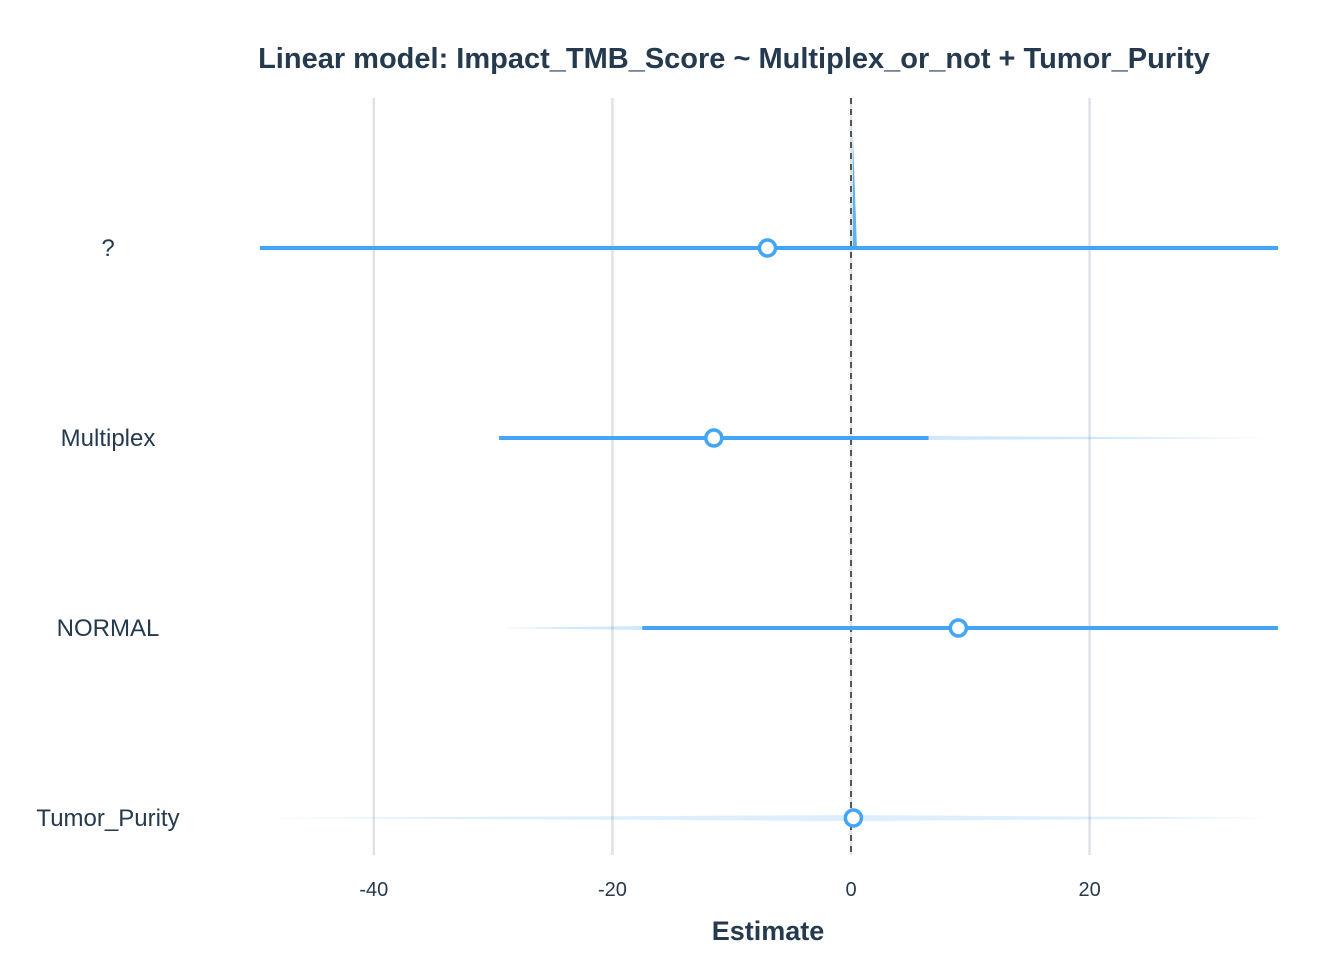 The image size is (1344, 960). What do you see at coordinates (729, 890) in the screenshot?
I see `x-tick-labels: -40 -20 0 20` at bounding box center [729, 890].